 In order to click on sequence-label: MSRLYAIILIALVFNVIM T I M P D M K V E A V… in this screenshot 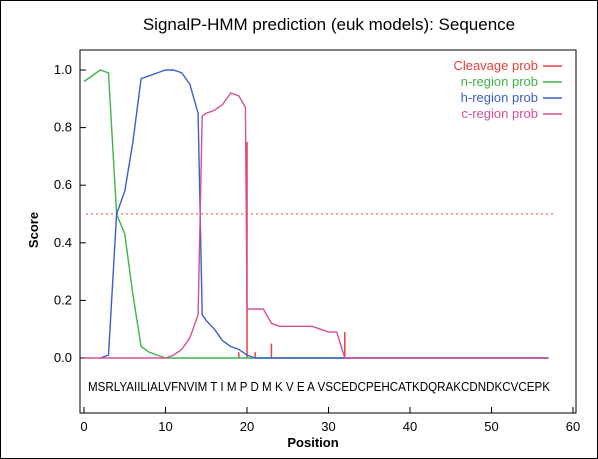, I will do `click(319, 387)`.